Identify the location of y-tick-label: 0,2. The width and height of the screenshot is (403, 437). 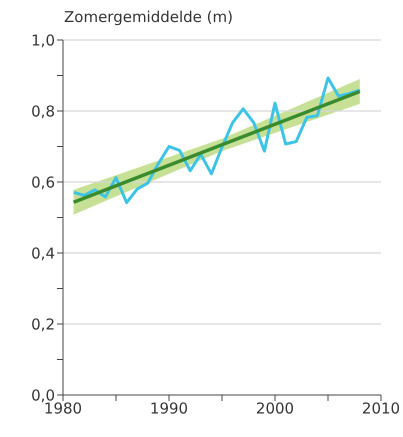
(43, 324).